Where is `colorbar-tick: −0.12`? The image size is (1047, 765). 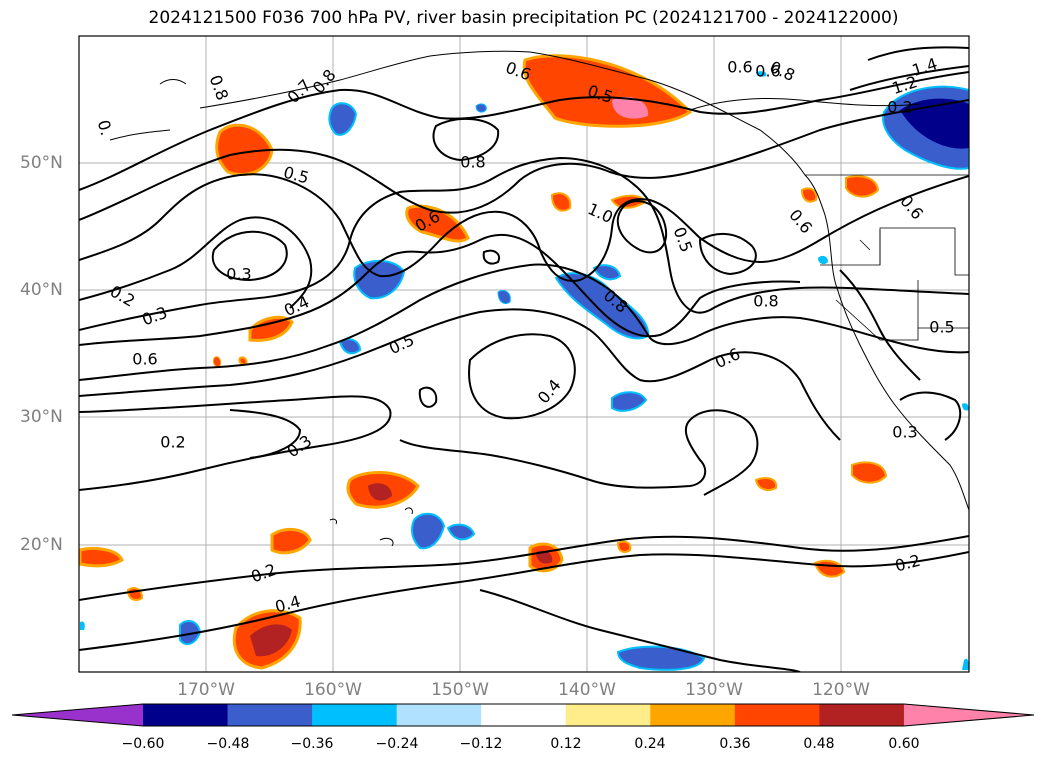
colorbar-tick: −0.12 is located at coordinates (481, 744).